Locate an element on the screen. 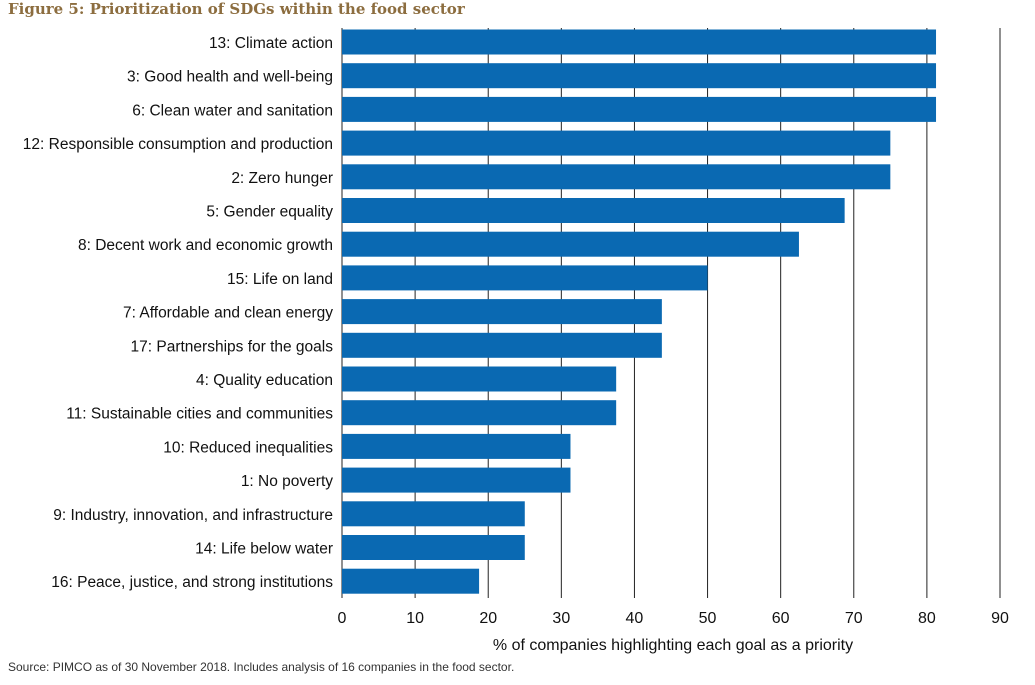 This screenshot has height=685, width=1035. x-tick-label: 0 is located at coordinates (342, 618).